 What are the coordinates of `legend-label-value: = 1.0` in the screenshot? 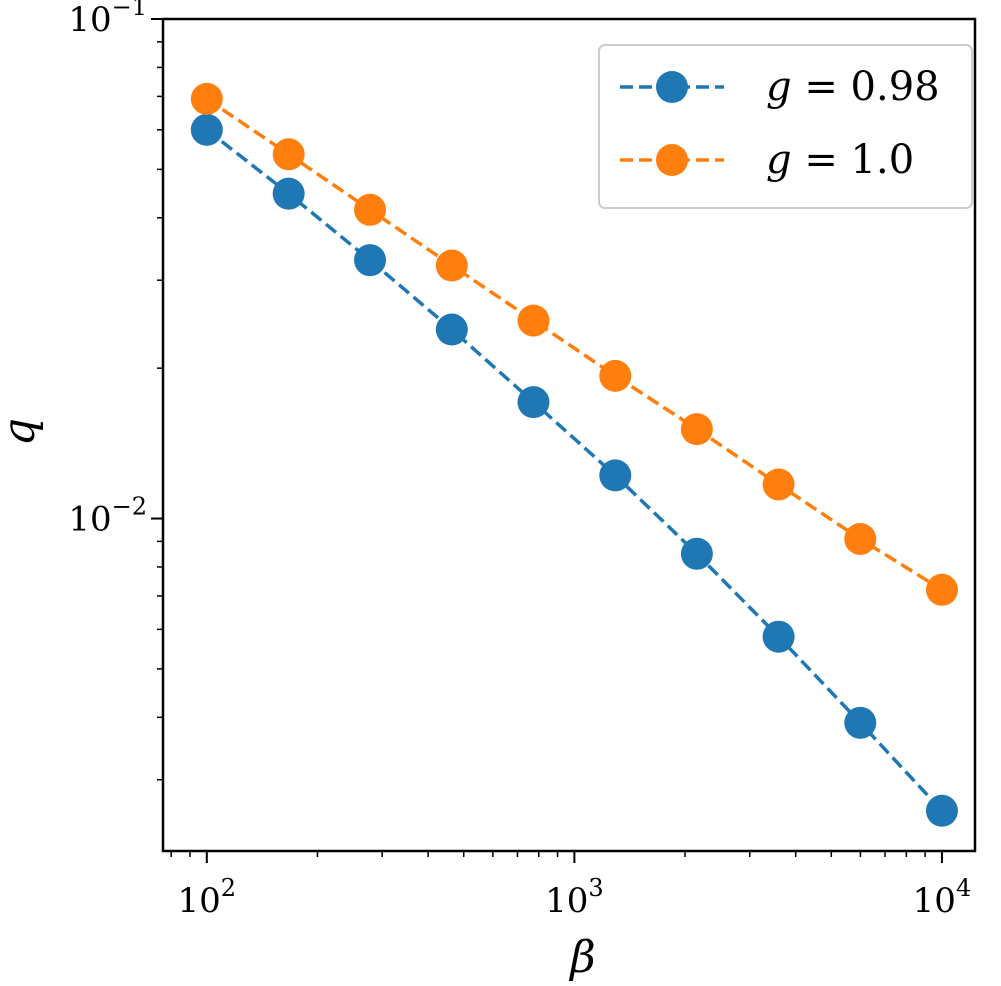 It's located at (853, 160).